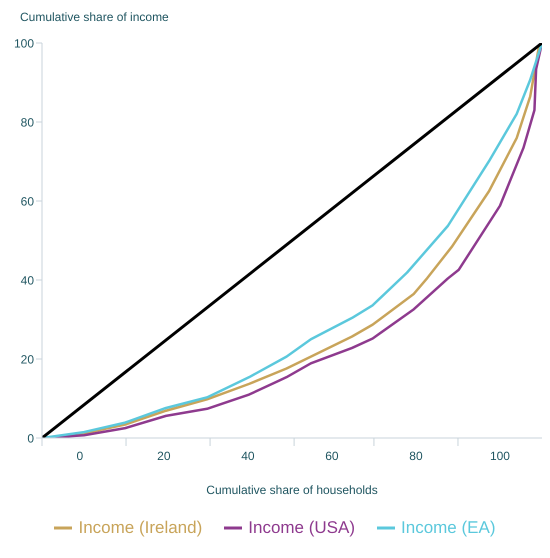 The width and height of the screenshot is (550, 558). Describe the element at coordinates (139, 528) in the screenshot. I see `legend-label: Income (Ireland)` at that location.